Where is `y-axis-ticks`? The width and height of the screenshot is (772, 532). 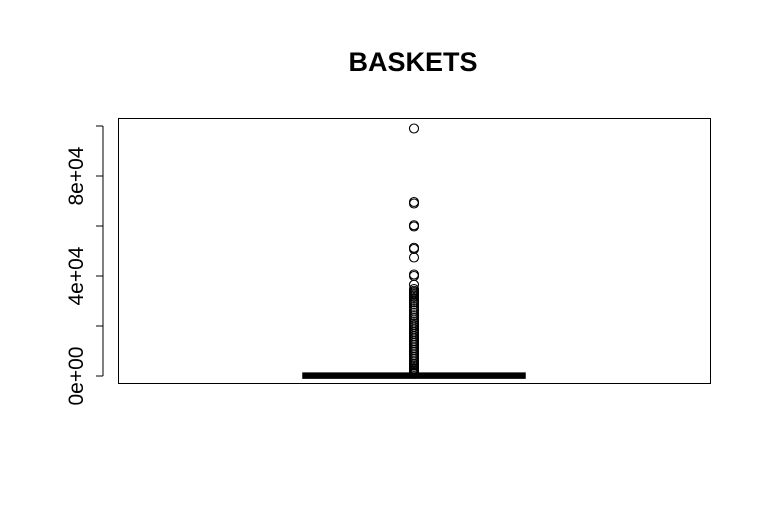 y-axis-ticks is located at coordinates (99, 251).